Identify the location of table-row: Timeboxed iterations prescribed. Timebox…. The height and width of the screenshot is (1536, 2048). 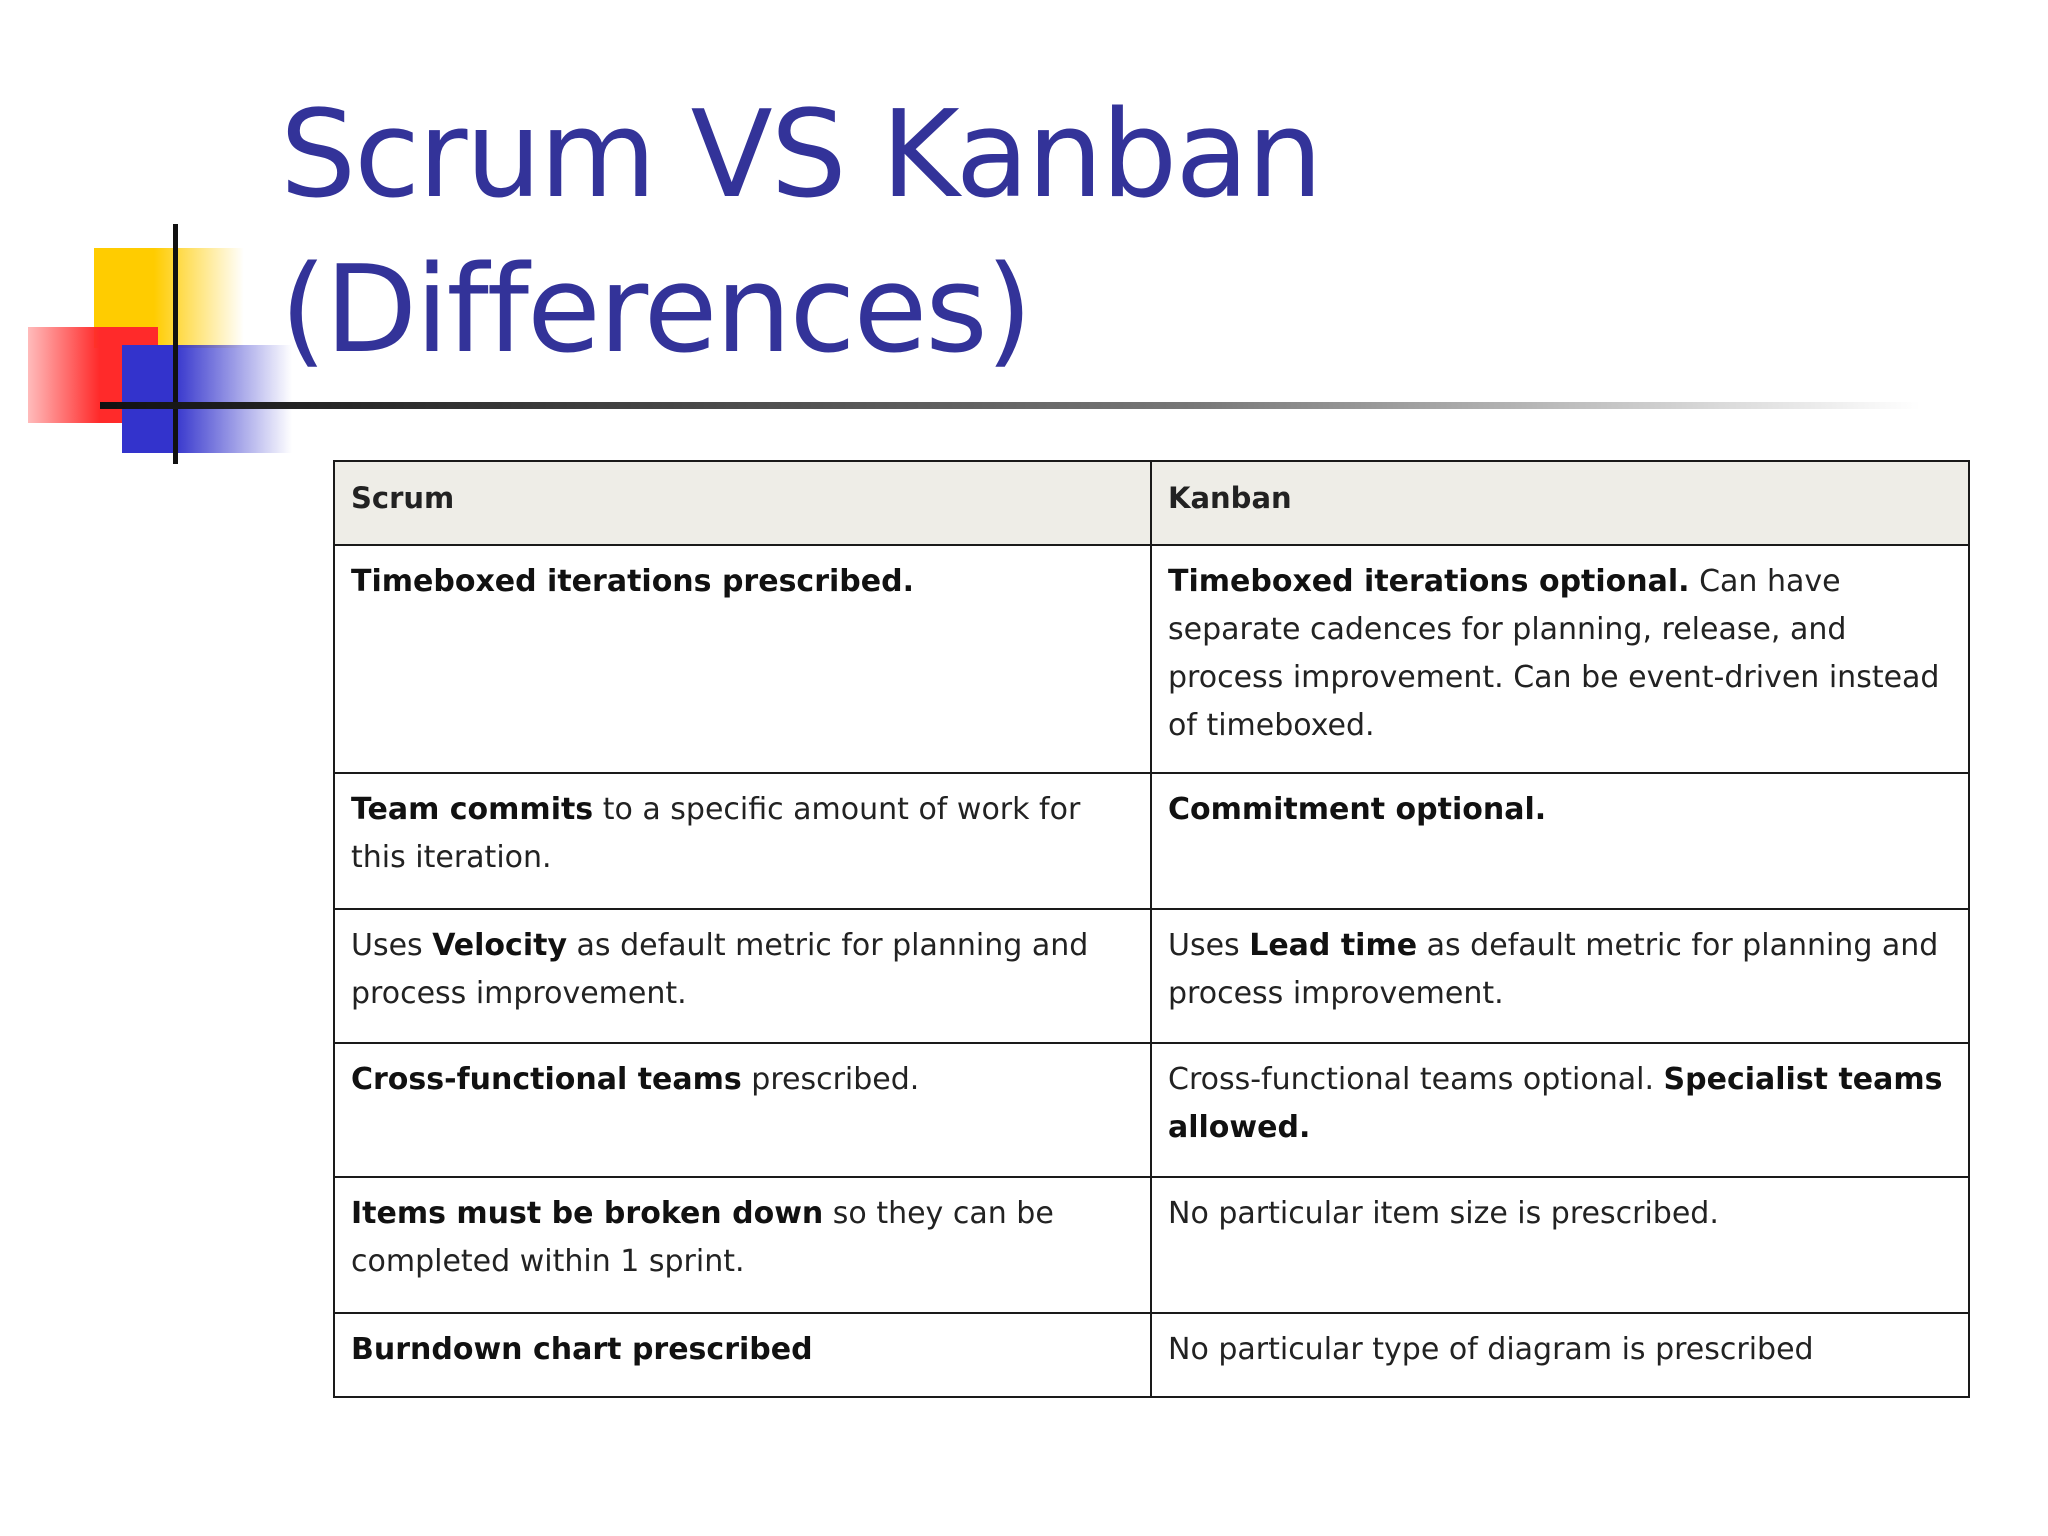
(1151, 659).